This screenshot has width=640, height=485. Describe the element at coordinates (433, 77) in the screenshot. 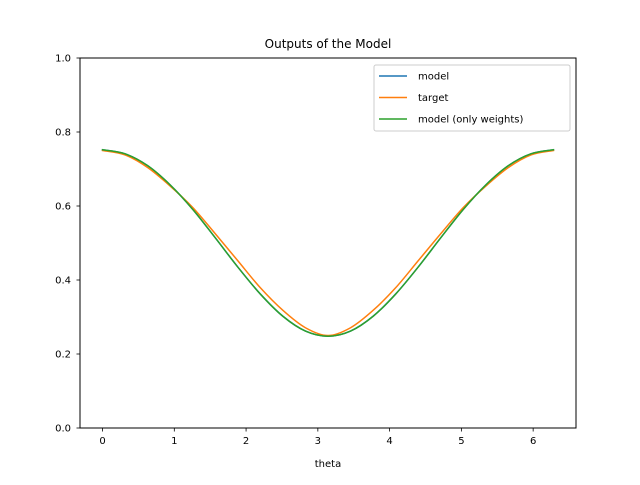

I see `legend-entry: model` at that location.